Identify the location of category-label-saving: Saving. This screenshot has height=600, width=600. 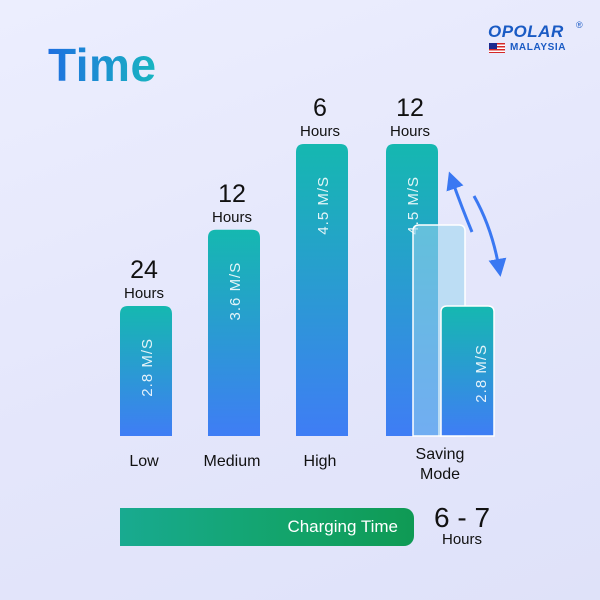
(440, 454).